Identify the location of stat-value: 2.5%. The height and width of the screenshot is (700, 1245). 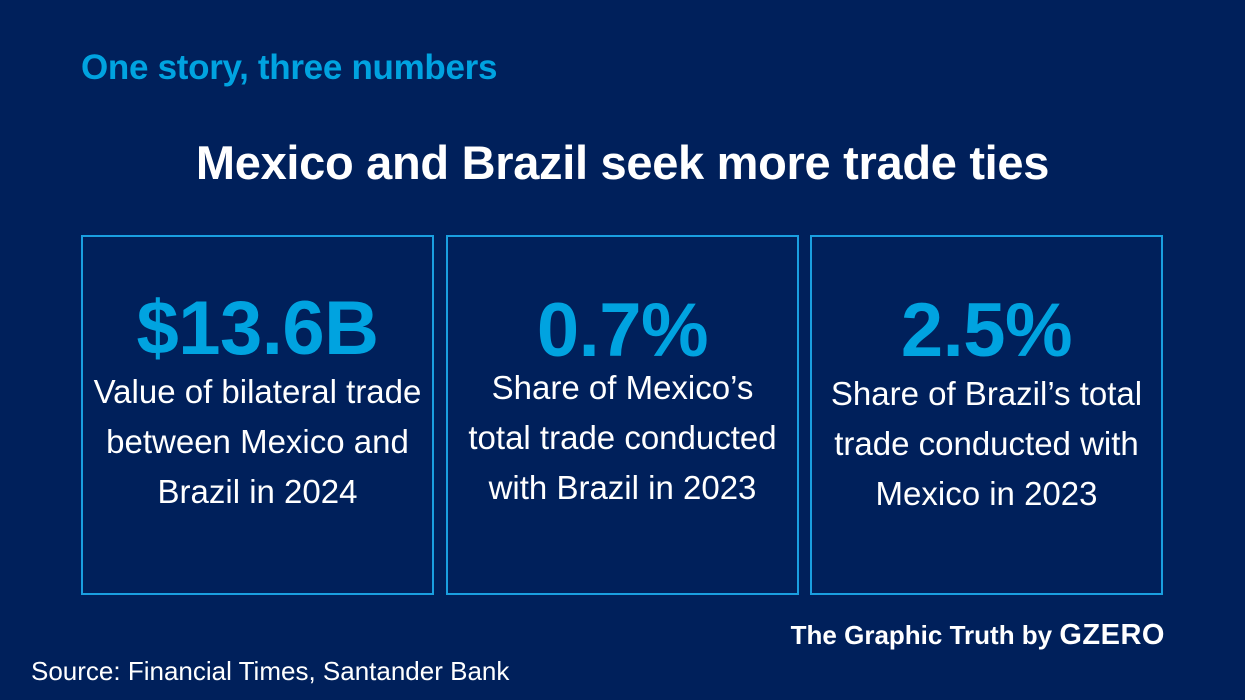
(986, 330).